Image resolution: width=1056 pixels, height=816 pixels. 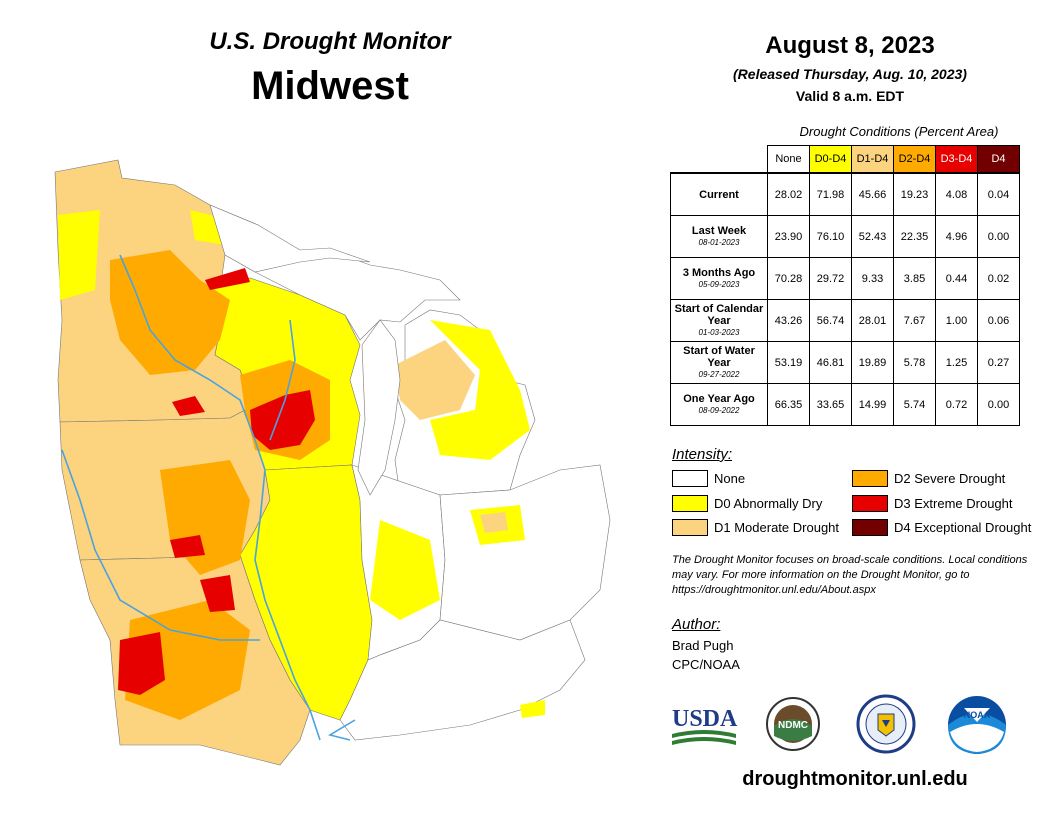 I want to click on valid-time: Valid 8 a.m. EDT, so click(x=850, y=96).